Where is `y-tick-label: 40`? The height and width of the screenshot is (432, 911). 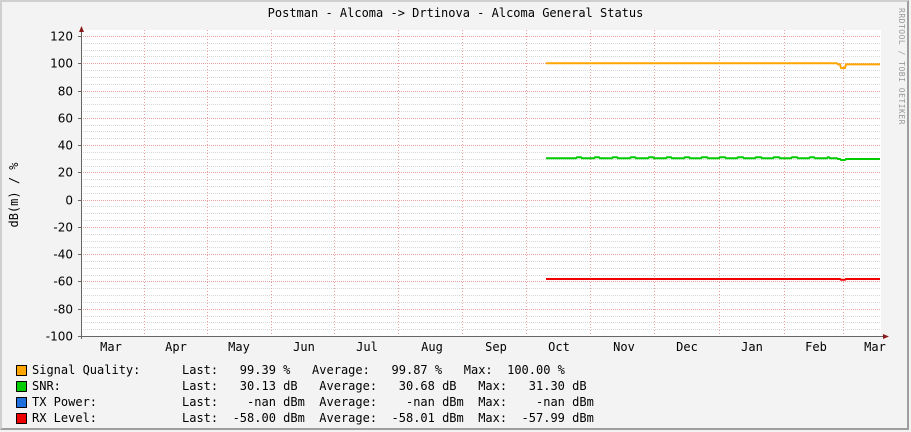 y-tick-label: 40 is located at coordinates (65, 146).